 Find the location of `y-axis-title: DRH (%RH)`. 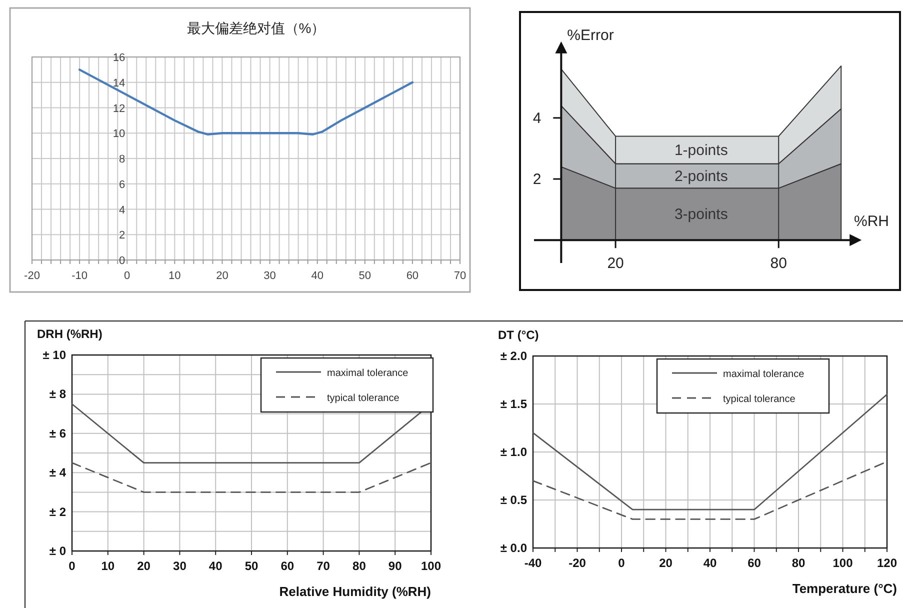

y-axis-title: DRH (%RH) is located at coordinates (69, 334).